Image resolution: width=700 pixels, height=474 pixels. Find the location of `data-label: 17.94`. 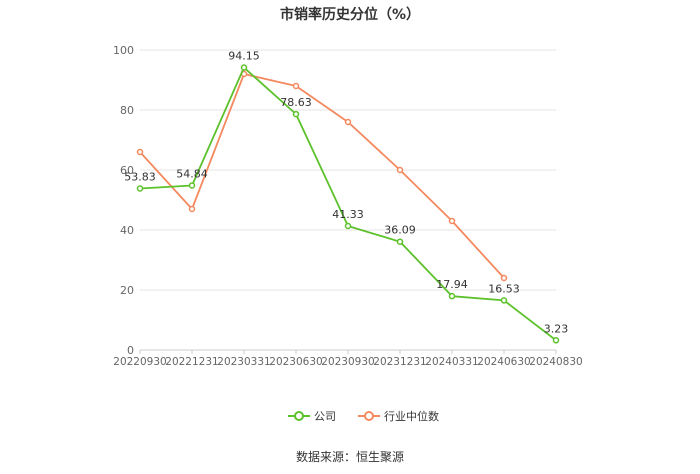

data-label: 17.94 is located at coordinates (452, 284).